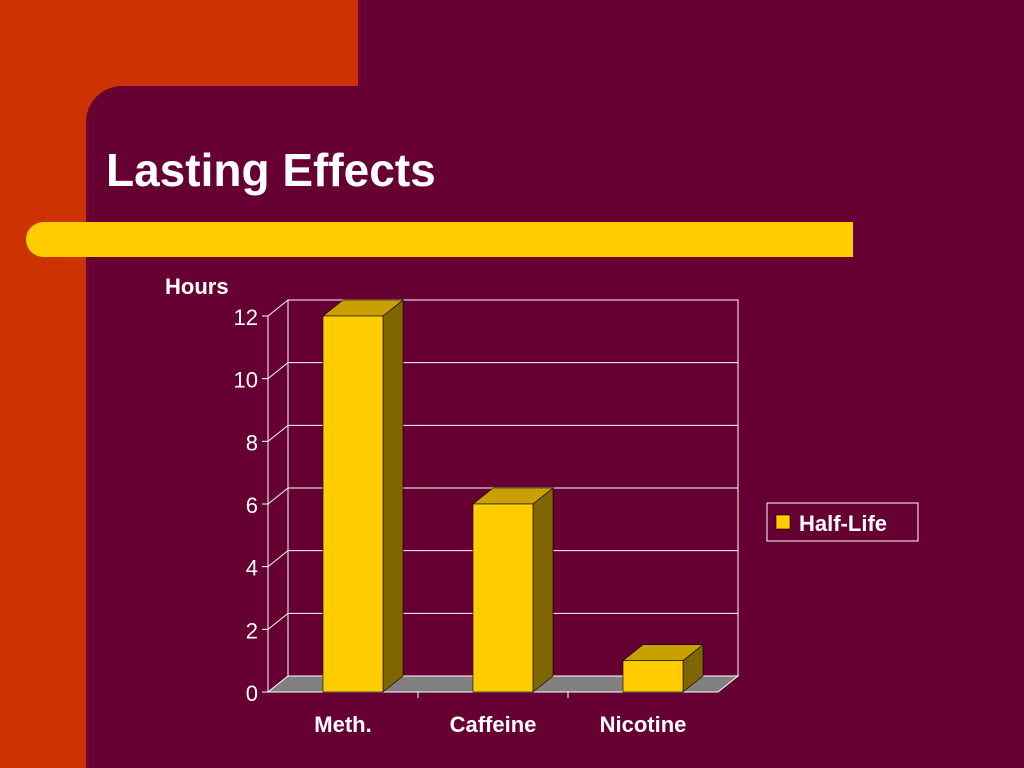  Describe the element at coordinates (252, 630) in the screenshot. I see `y-tick-label: 2` at that location.